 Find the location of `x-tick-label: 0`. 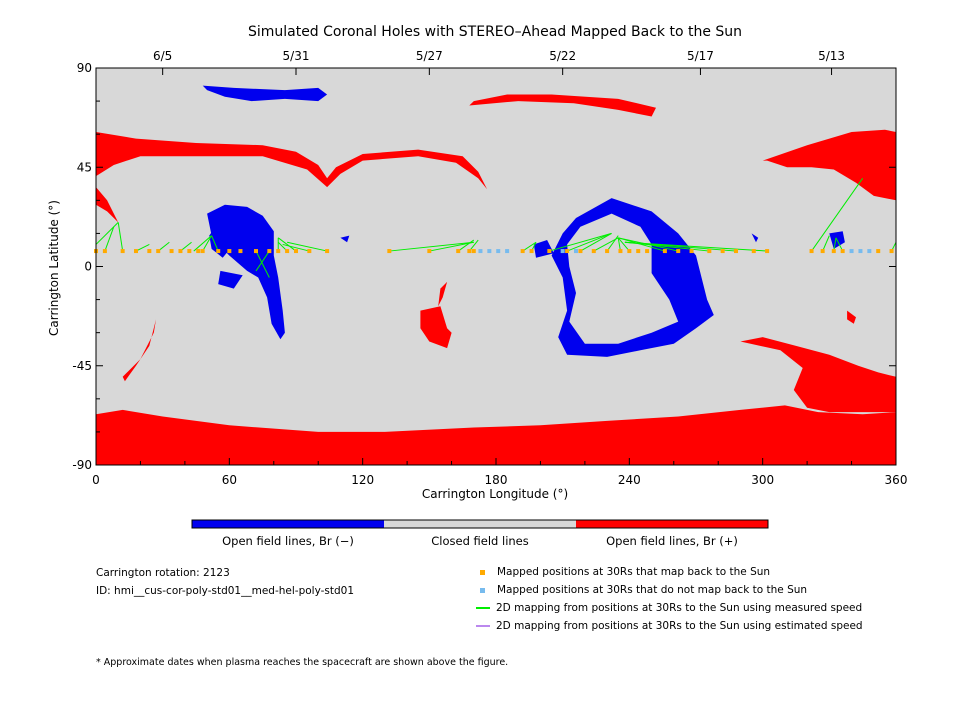

x-tick-label: 0 is located at coordinates (96, 480).